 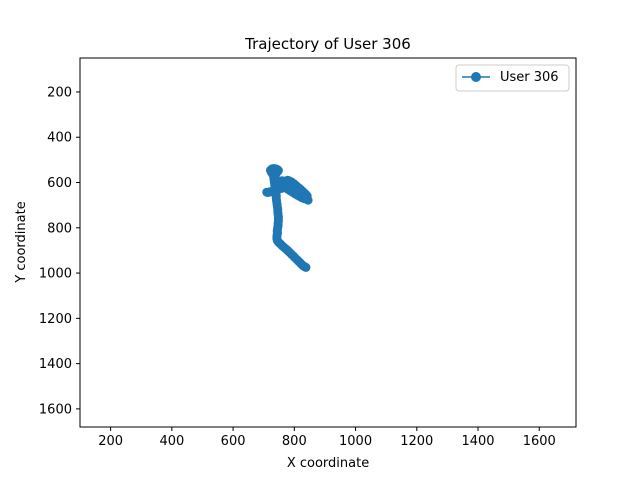 I want to click on y-tick-label: 600, so click(x=59, y=183).